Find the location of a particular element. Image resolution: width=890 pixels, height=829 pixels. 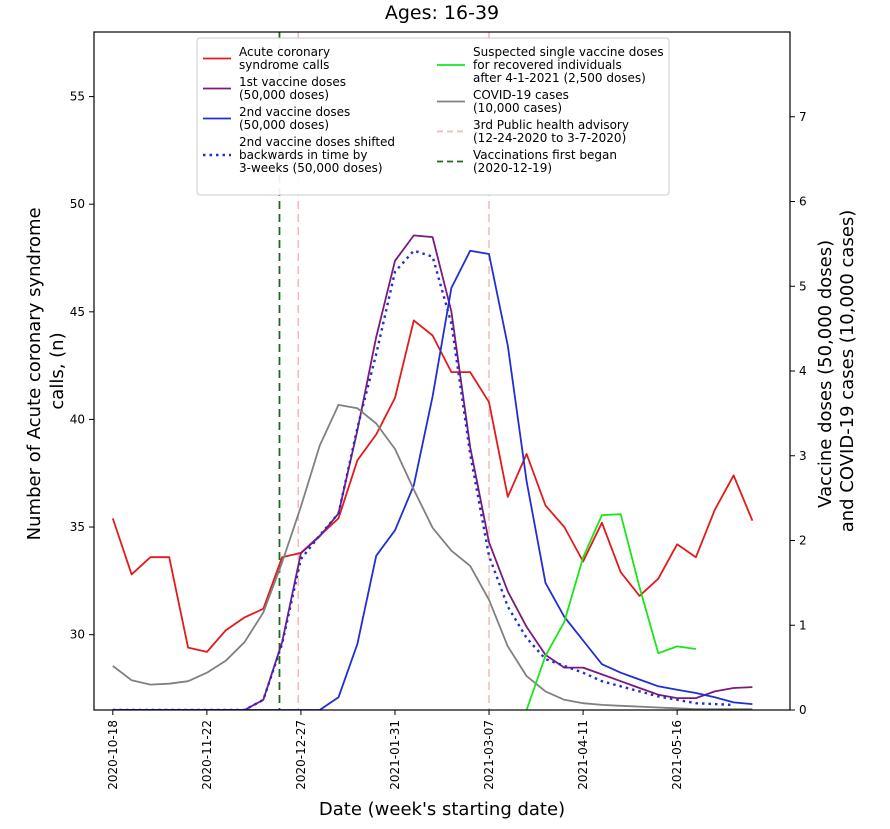

x-tick-label: 2021-01-31 is located at coordinates (395, 755).